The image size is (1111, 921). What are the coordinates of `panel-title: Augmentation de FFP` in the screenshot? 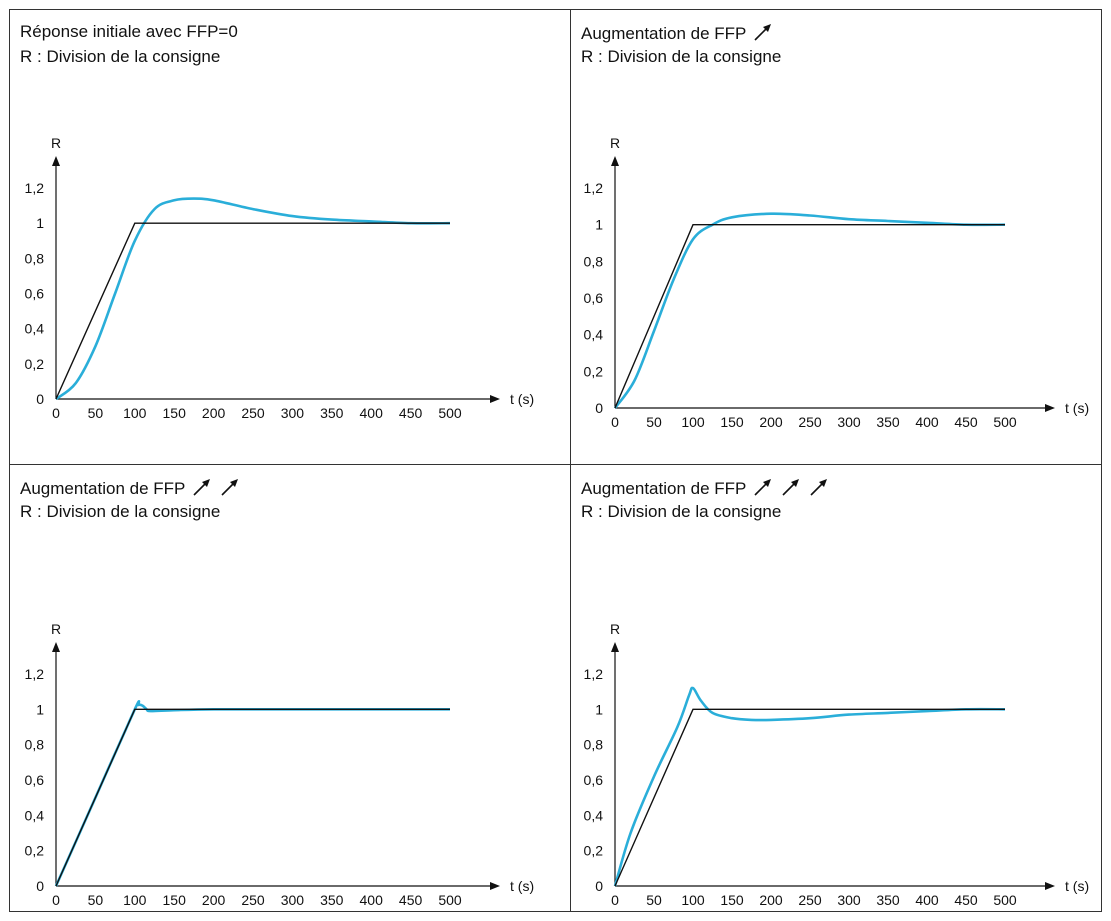 It's located at (705, 488).